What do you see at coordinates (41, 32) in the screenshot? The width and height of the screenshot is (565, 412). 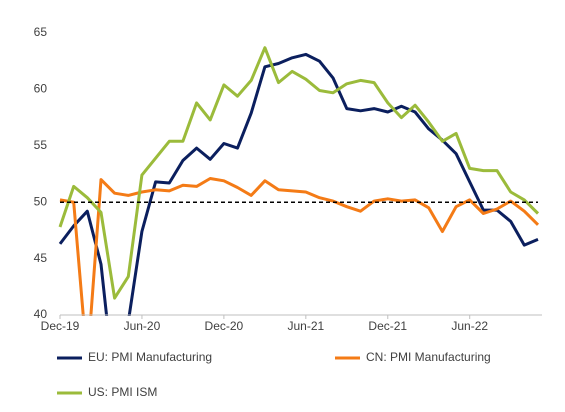 I see `y-tick-label: 65` at bounding box center [41, 32].